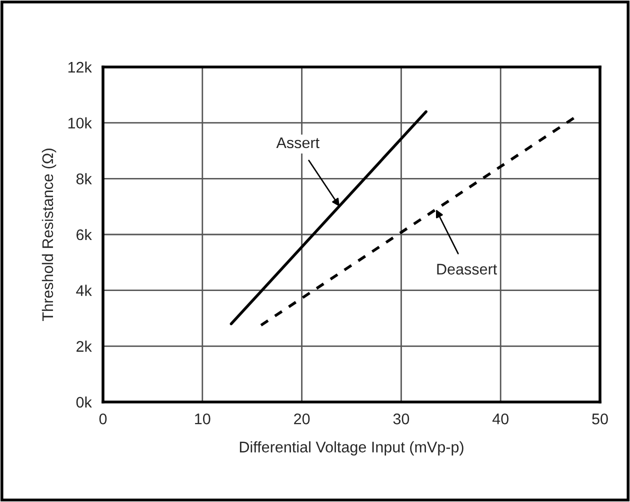  I want to click on x-tick-label: 20, so click(302, 419).